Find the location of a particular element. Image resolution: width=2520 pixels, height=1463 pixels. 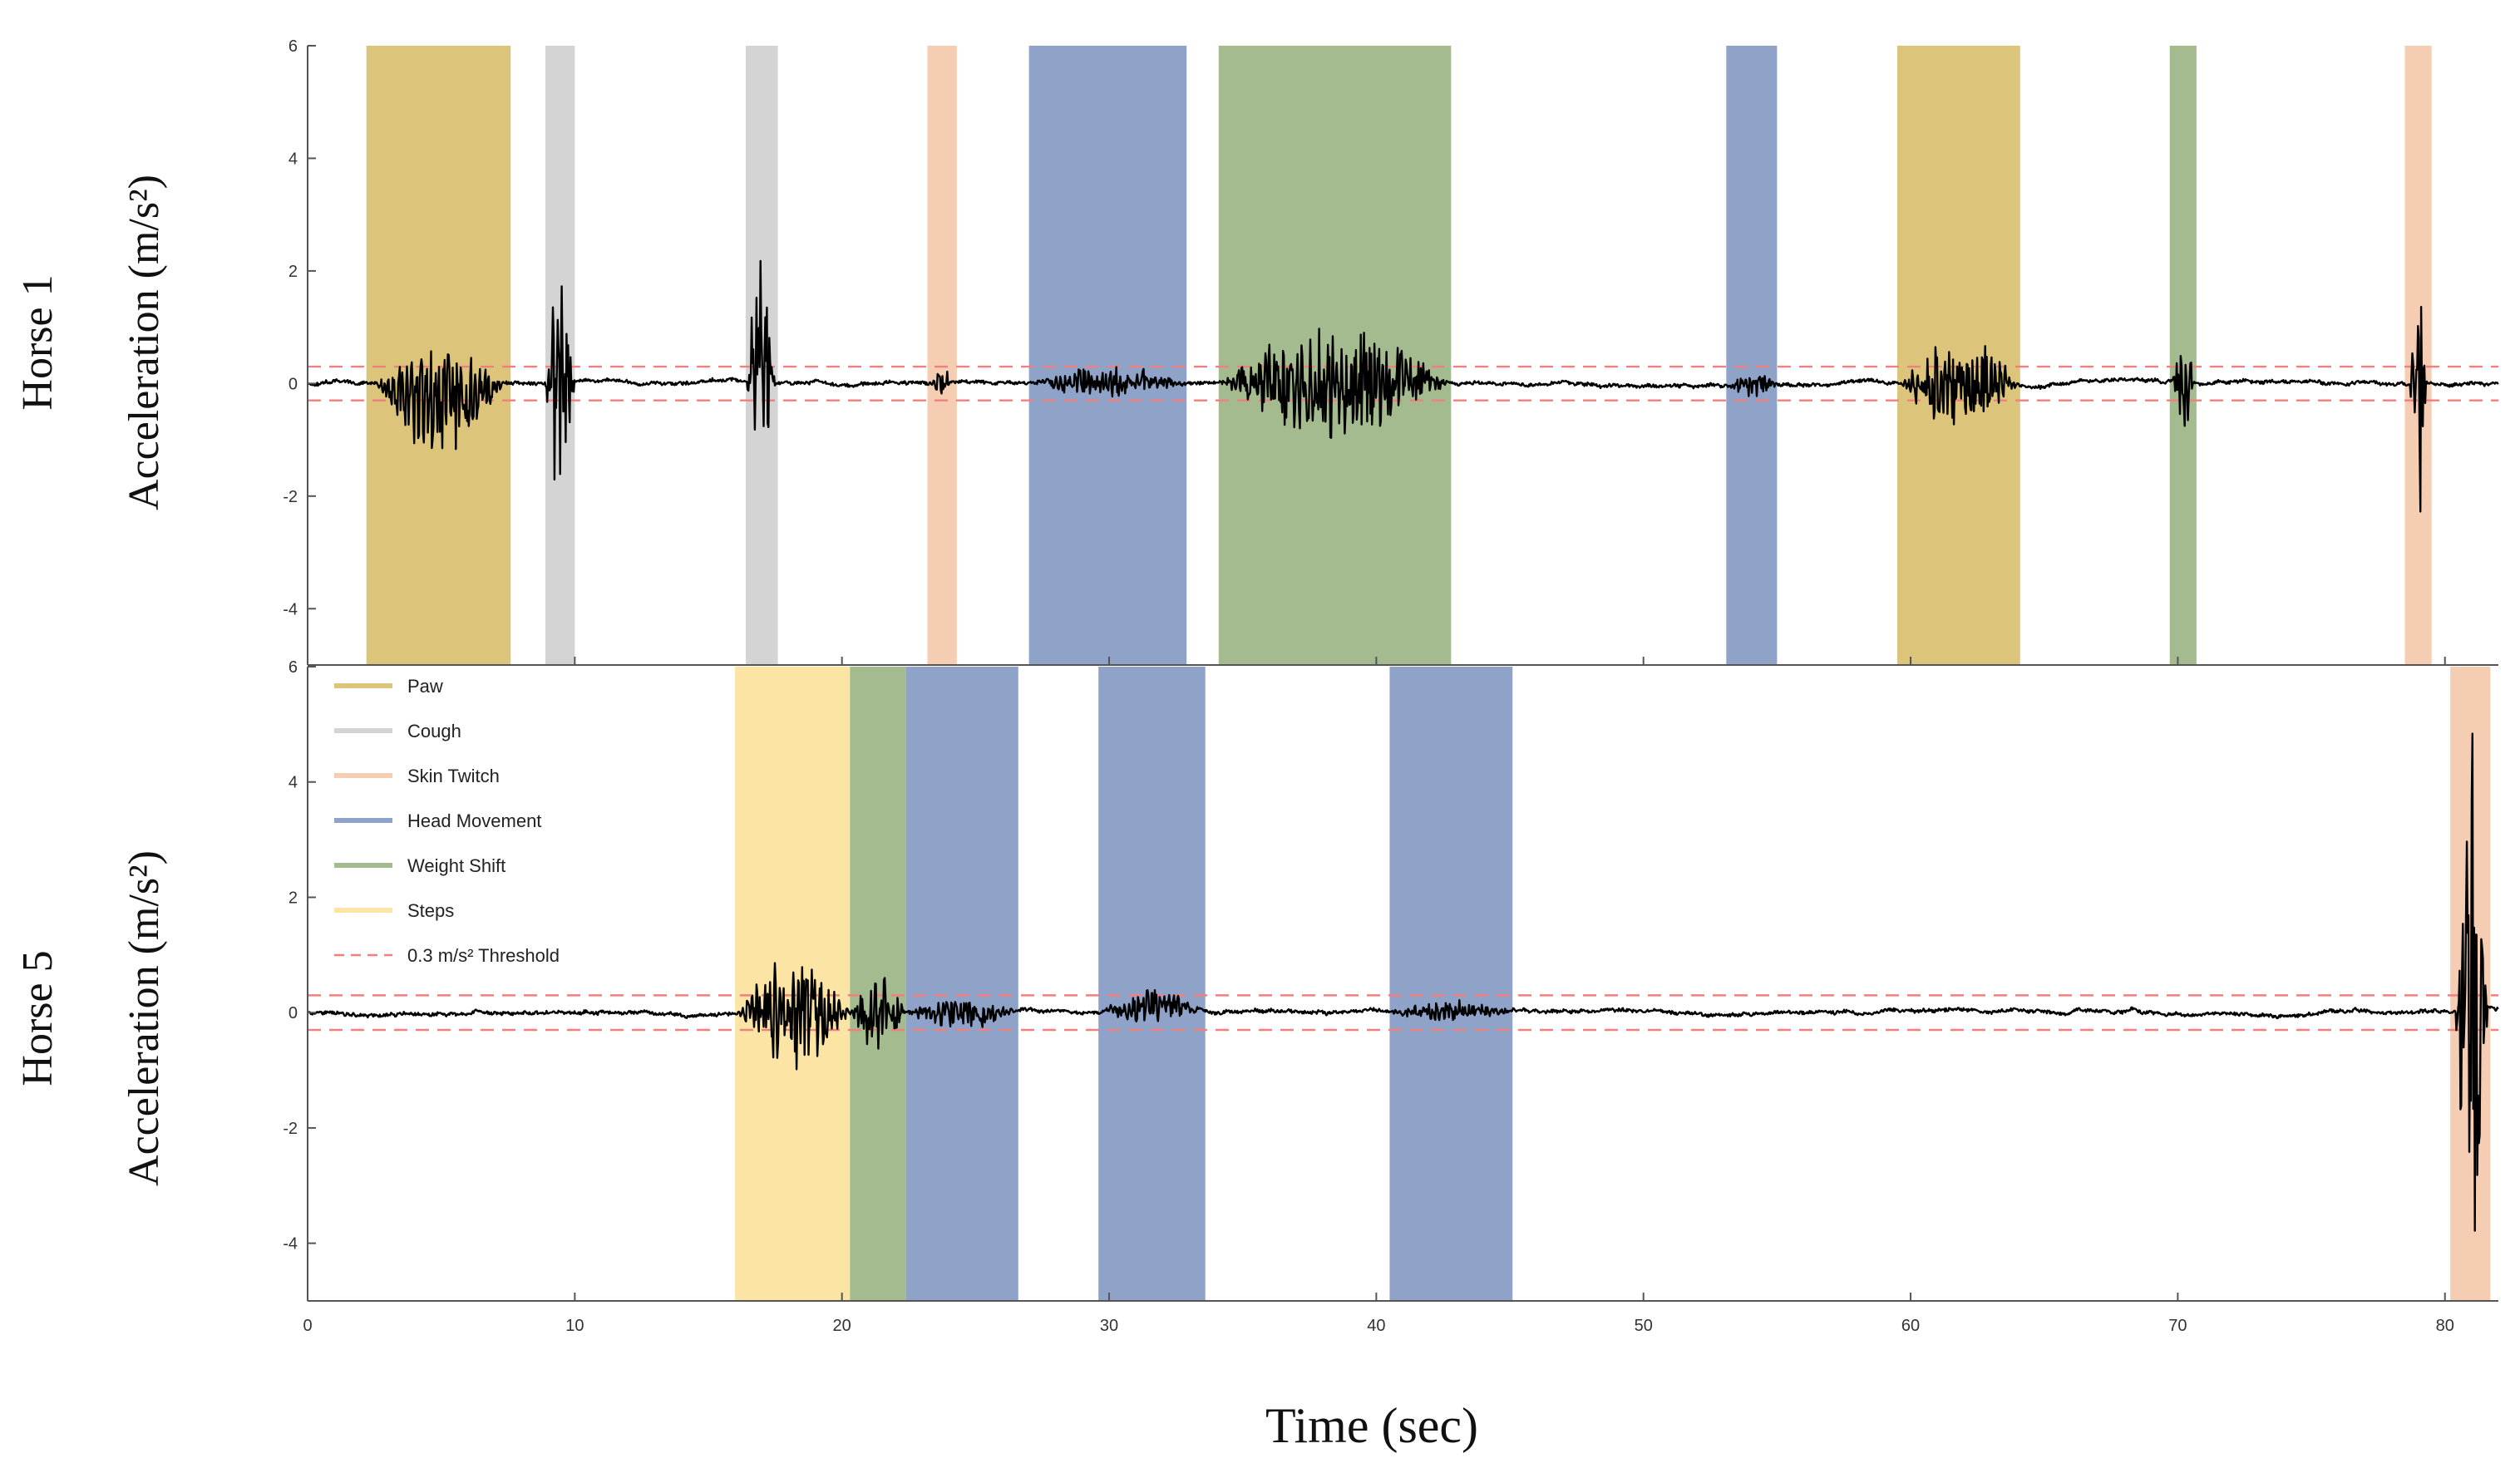

row-label-horse-1: Horse 1 is located at coordinates (38, 342).